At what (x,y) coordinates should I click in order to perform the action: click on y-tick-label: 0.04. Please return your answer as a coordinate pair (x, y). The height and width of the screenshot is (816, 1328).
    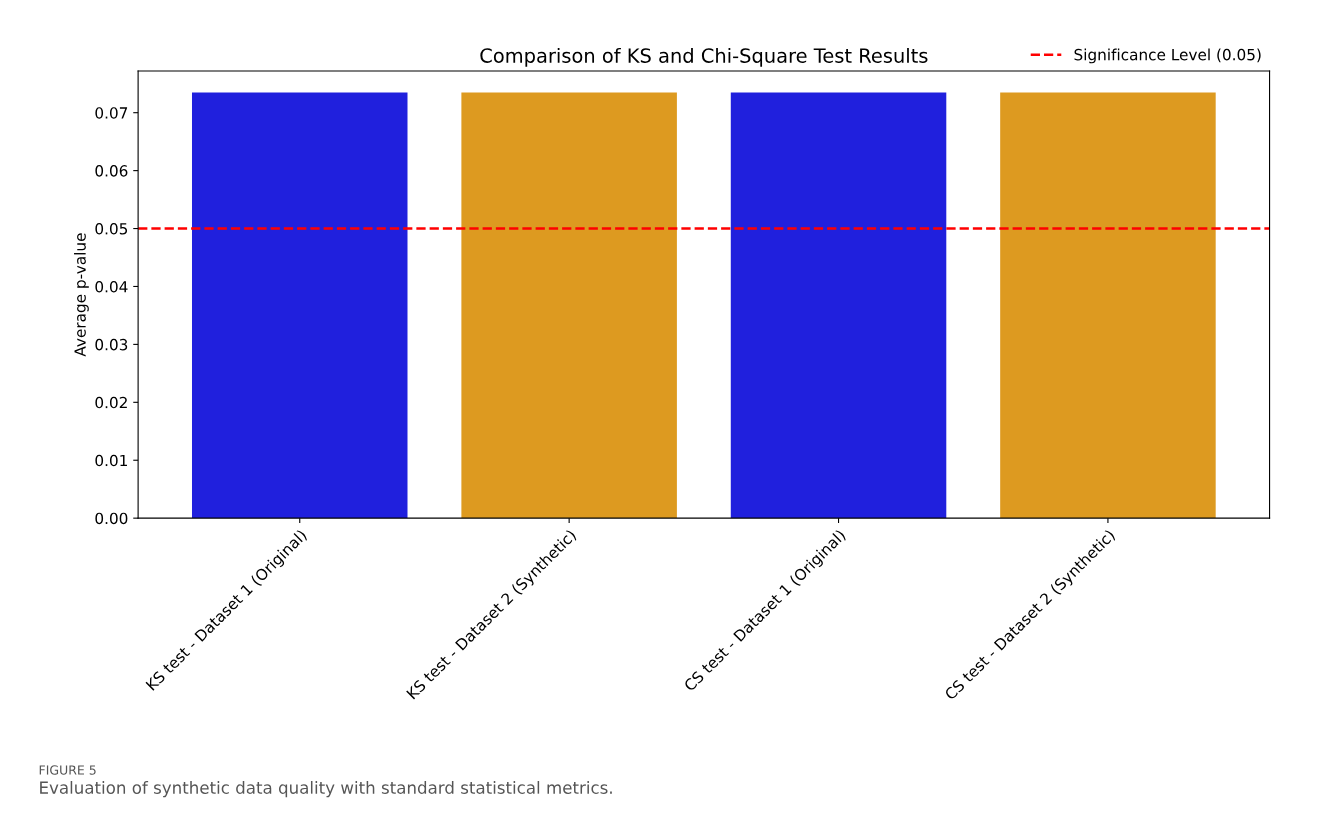
    Looking at the image, I should click on (111, 286).